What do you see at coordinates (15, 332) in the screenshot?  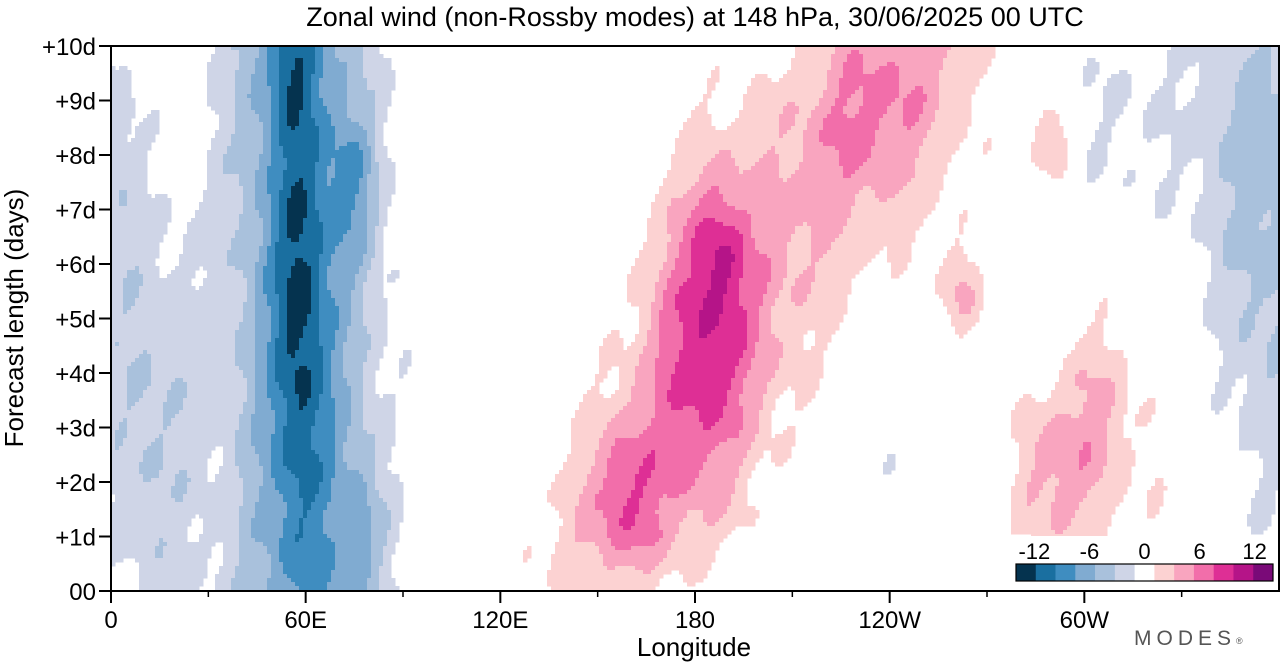 I see `y-axis-label-wrap: Forecast length (days)` at bounding box center [15, 332].